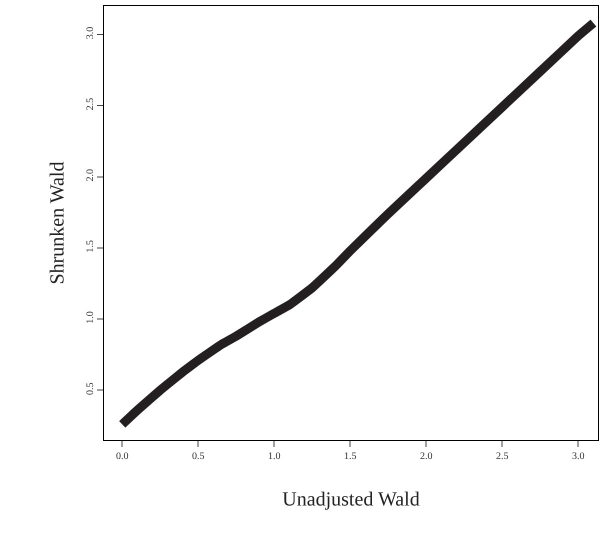 Image resolution: width=604 pixels, height=544 pixels. Describe the element at coordinates (57, 223) in the screenshot. I see `y-axis-title: Shrunken Wald` at that location.